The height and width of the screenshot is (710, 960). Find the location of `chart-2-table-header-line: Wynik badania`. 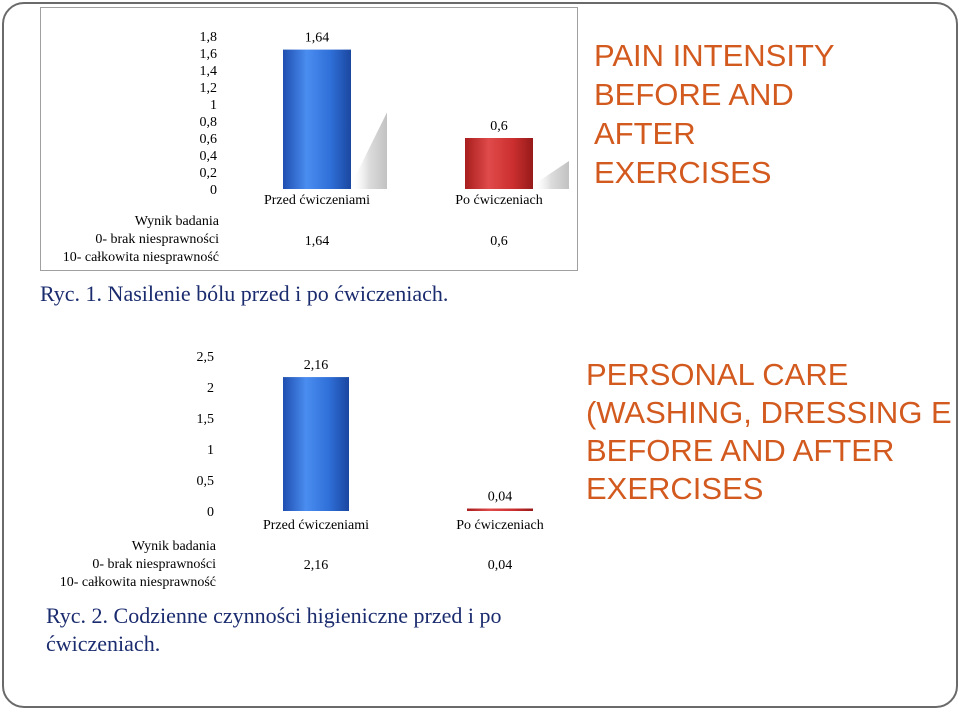

chart-2-table-header-line: Wynik badania is located at coordinates (174, 546).